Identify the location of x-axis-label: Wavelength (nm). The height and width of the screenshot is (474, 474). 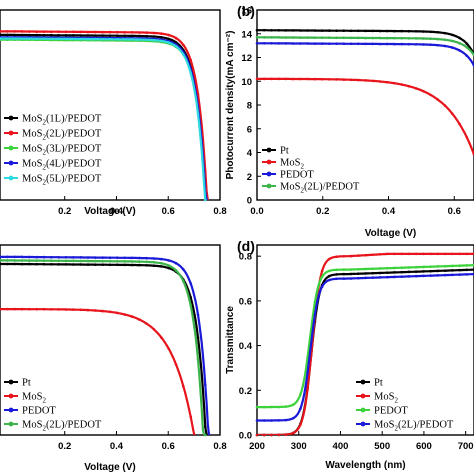
(365, 465).